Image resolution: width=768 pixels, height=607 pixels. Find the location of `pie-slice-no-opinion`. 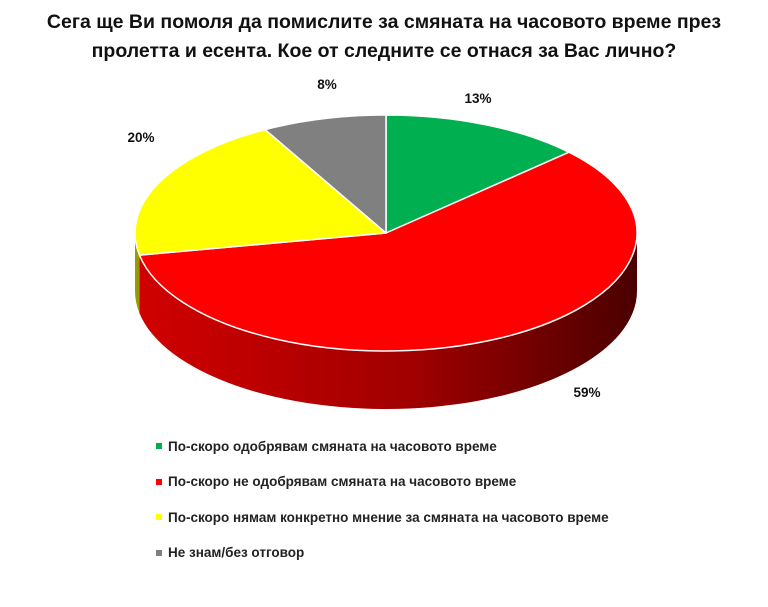

pie-slice-no-opinion is located at coordinates (260, 192).